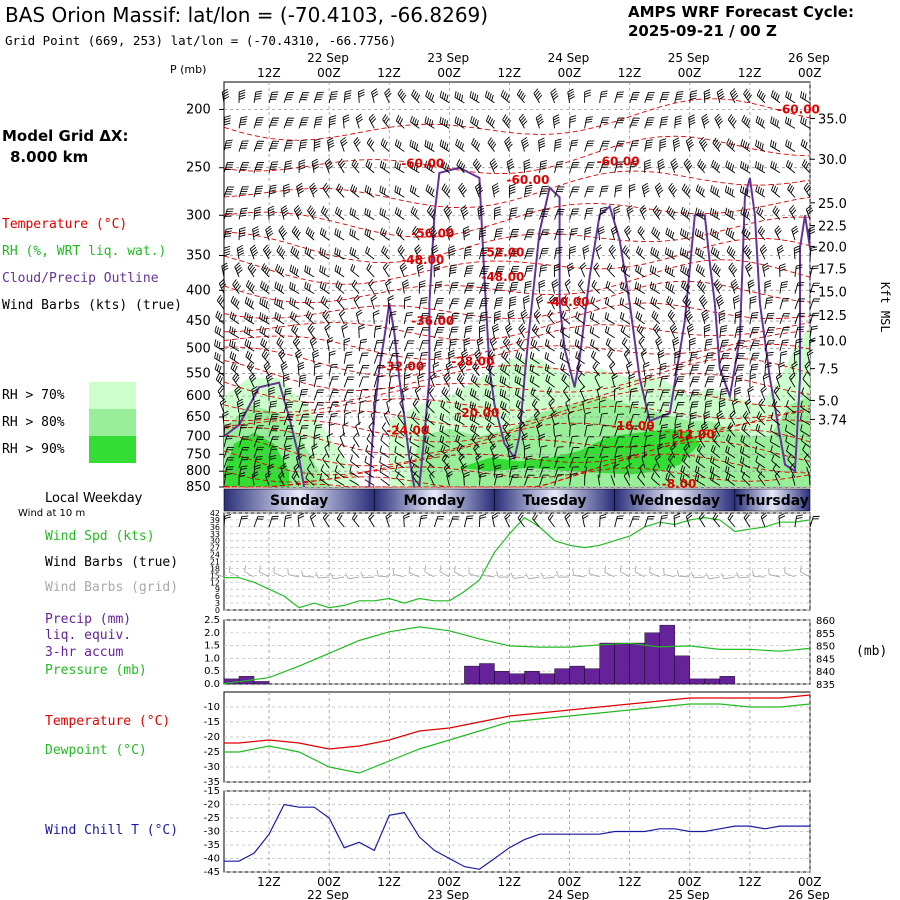 This screenshot has height=900, width=900. What do you see at coordinates (832, 270) in the screenshot?
I see `kft-tick-label: 17.5` at bounding box center [832, 270].